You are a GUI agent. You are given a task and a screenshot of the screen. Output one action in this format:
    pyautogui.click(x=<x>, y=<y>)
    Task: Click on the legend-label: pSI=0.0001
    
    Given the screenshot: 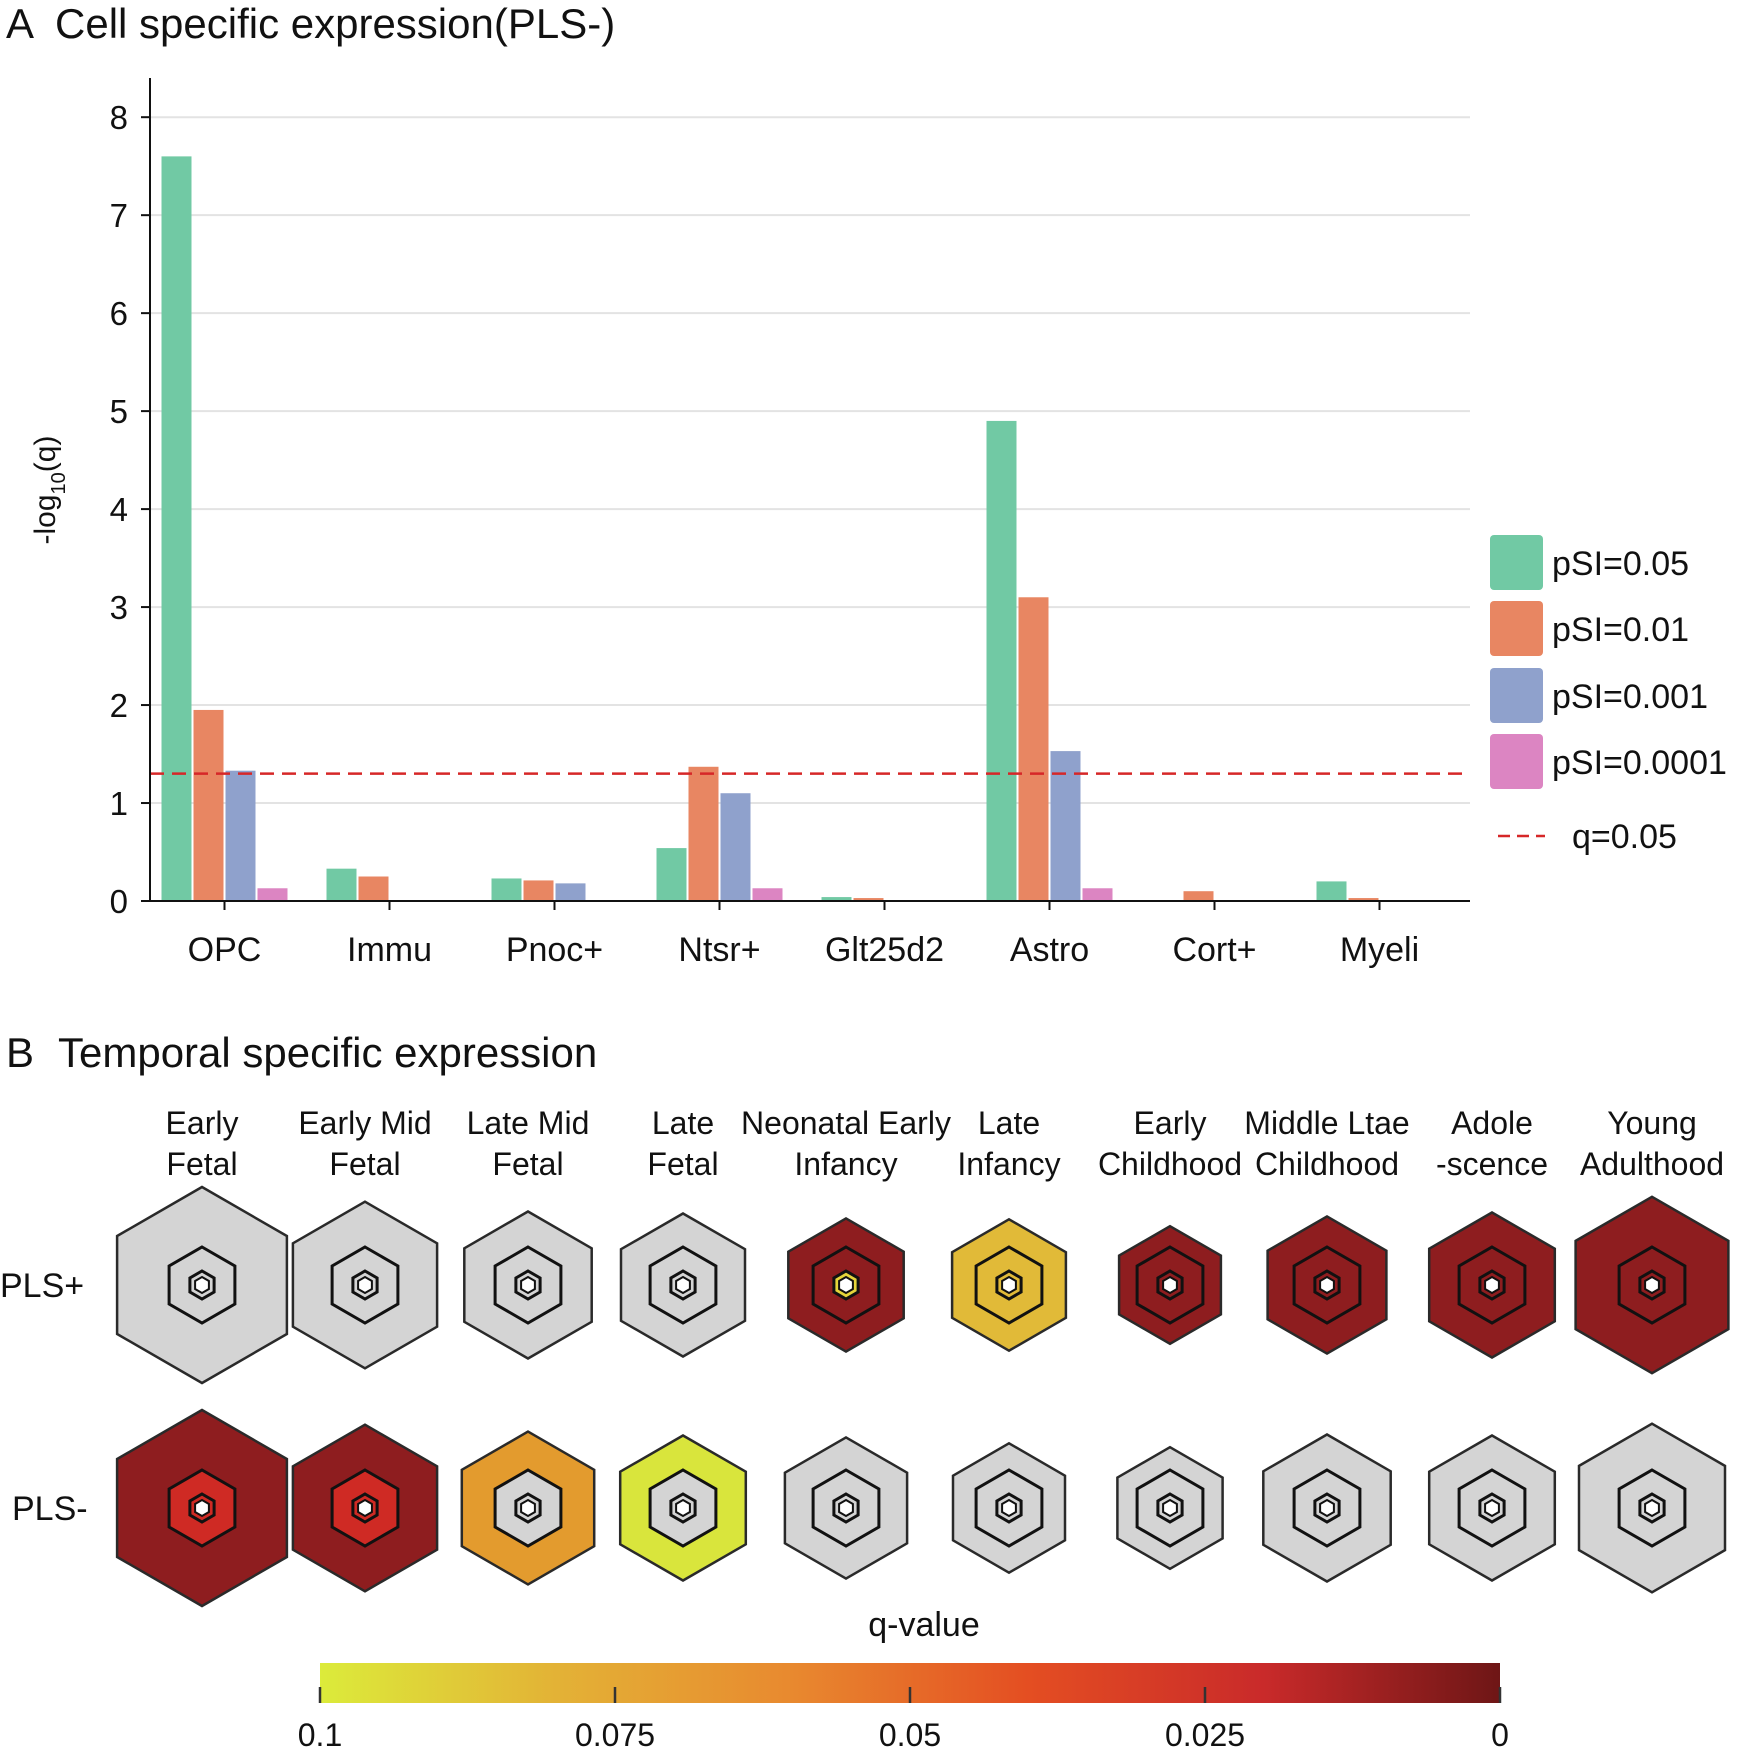 What is the action you would take?
    pyautogui.click(x=1639, y=763)
    